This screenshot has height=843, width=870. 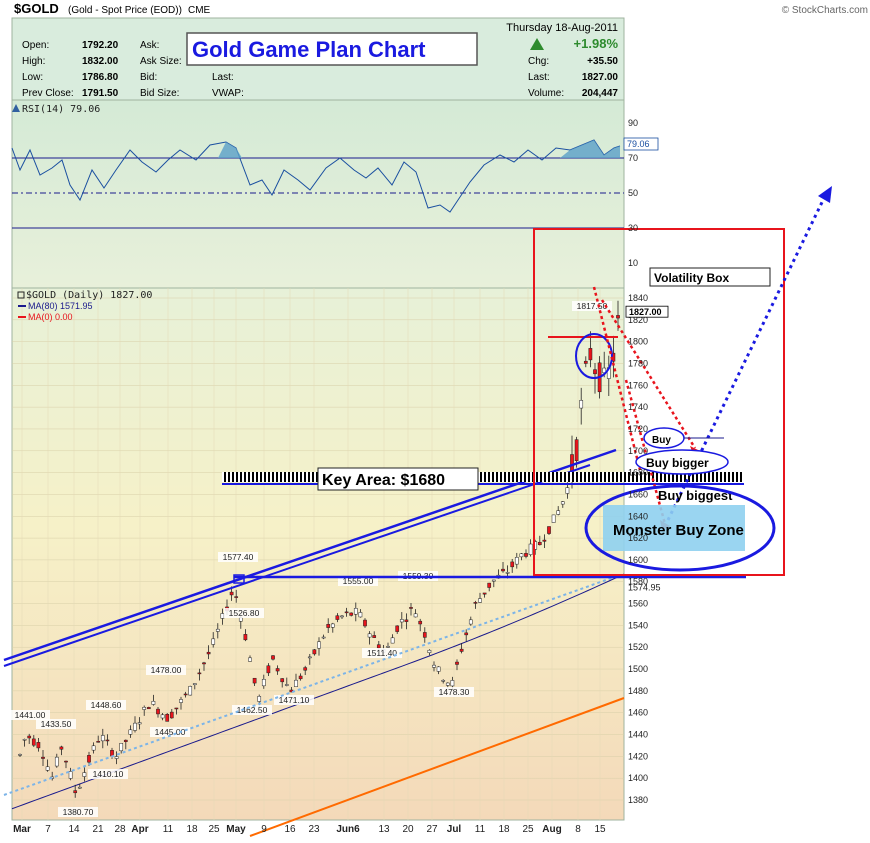 What do you see at coordinates (633, 193) in the screenshot?
I see `rsi-tick-label: 50` at bounding box center [633, 193].